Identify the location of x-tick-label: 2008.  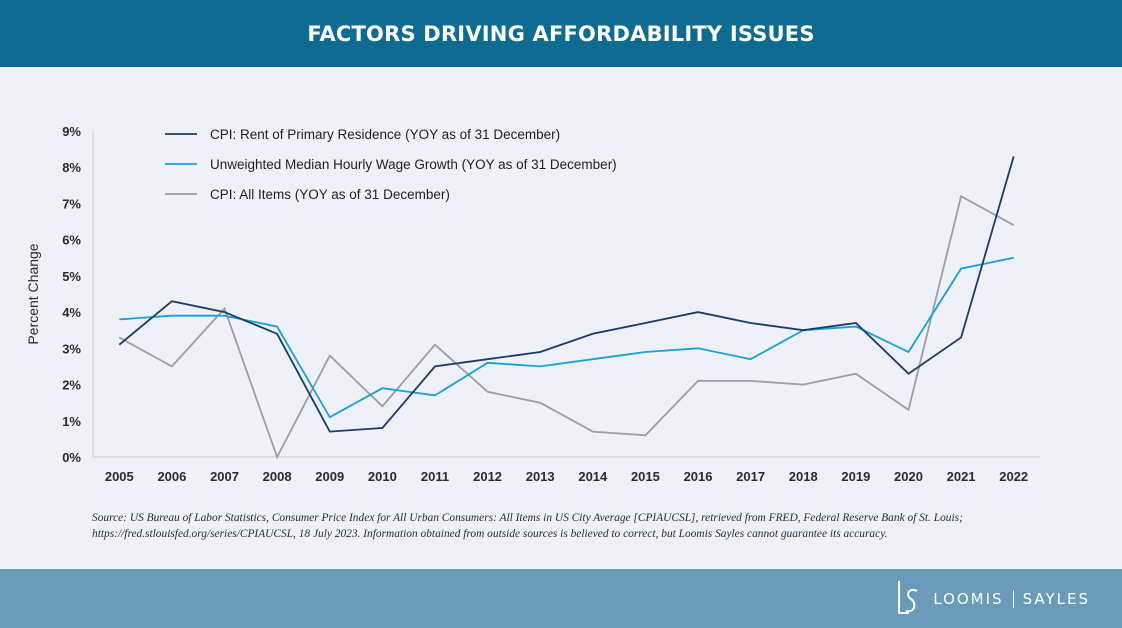
(277, 476).